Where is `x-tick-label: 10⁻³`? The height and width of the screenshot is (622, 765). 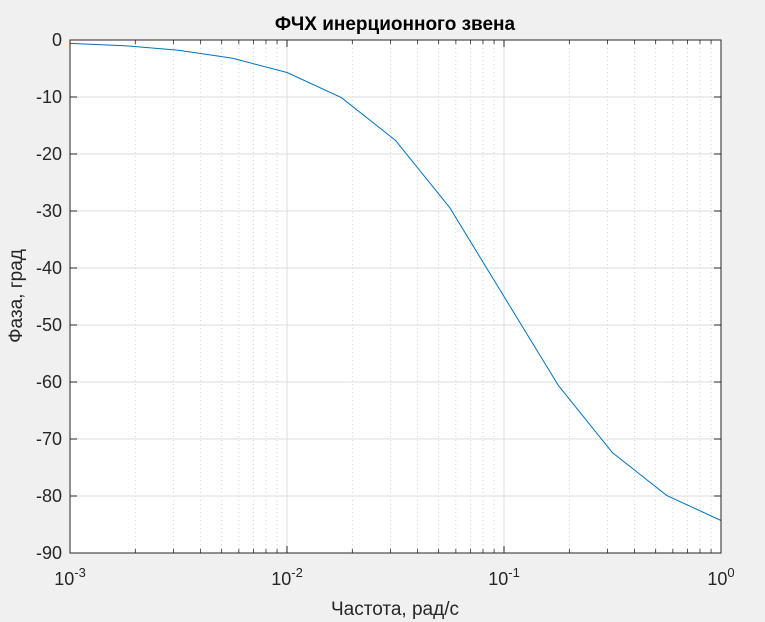 x-tick-label: 10⁻³ is located at coordinates (70, 577).